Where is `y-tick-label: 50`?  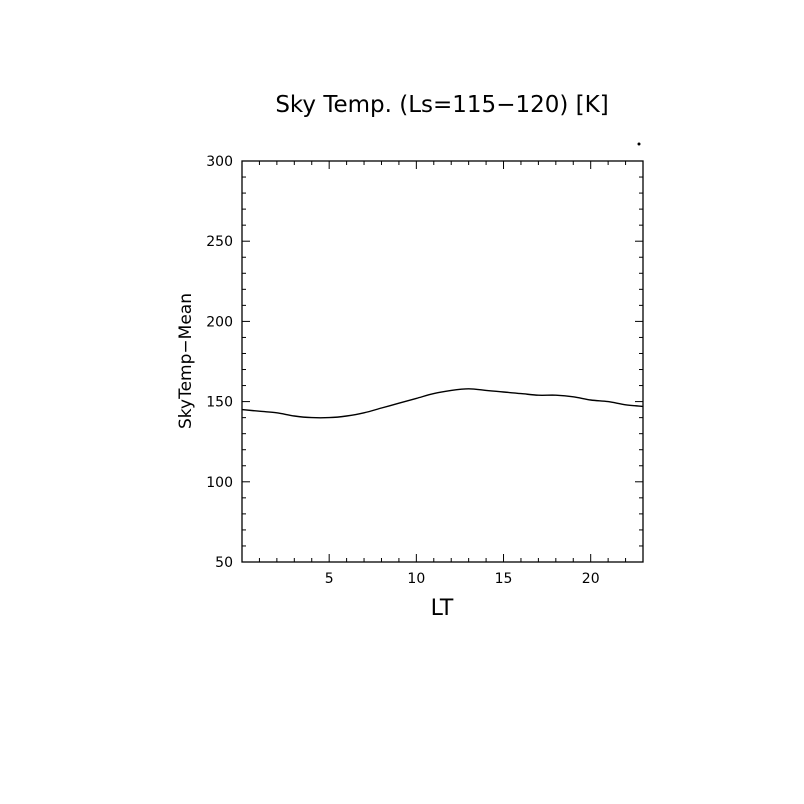
y-tick-label: 50 is located at coordinates (224, 563).